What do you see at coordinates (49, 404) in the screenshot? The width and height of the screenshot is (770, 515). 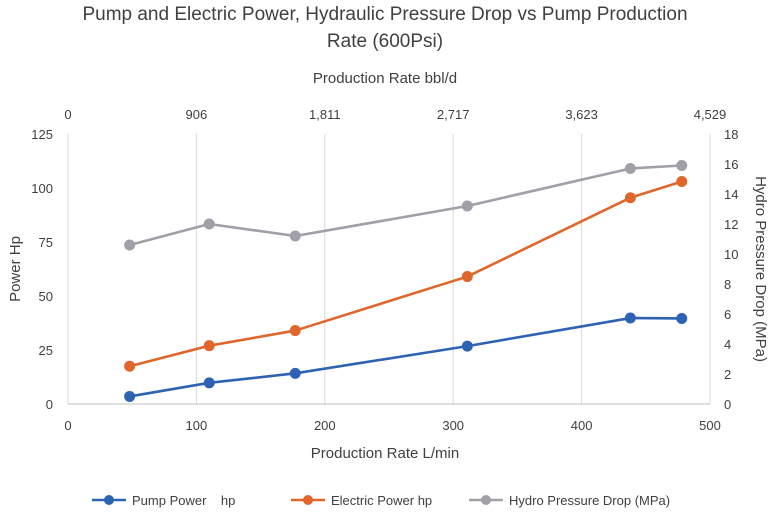 I see `y-tick-label: 0` at bounding box center [49, 404].